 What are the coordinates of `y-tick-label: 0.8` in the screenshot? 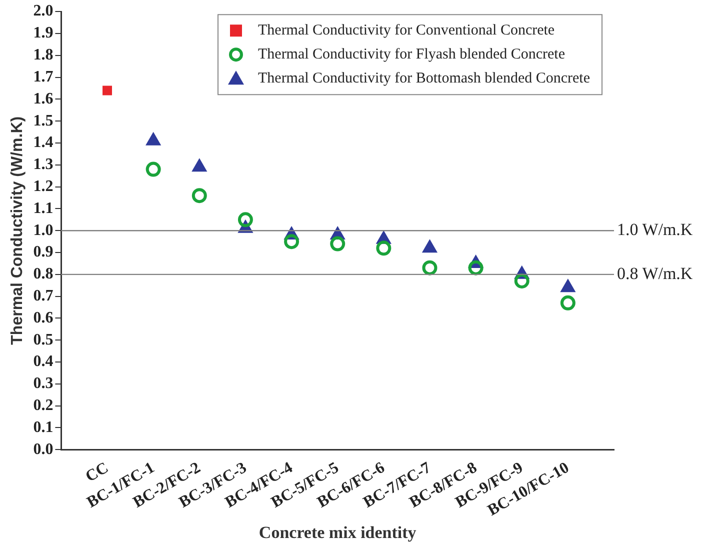 It's located at (43, 274).